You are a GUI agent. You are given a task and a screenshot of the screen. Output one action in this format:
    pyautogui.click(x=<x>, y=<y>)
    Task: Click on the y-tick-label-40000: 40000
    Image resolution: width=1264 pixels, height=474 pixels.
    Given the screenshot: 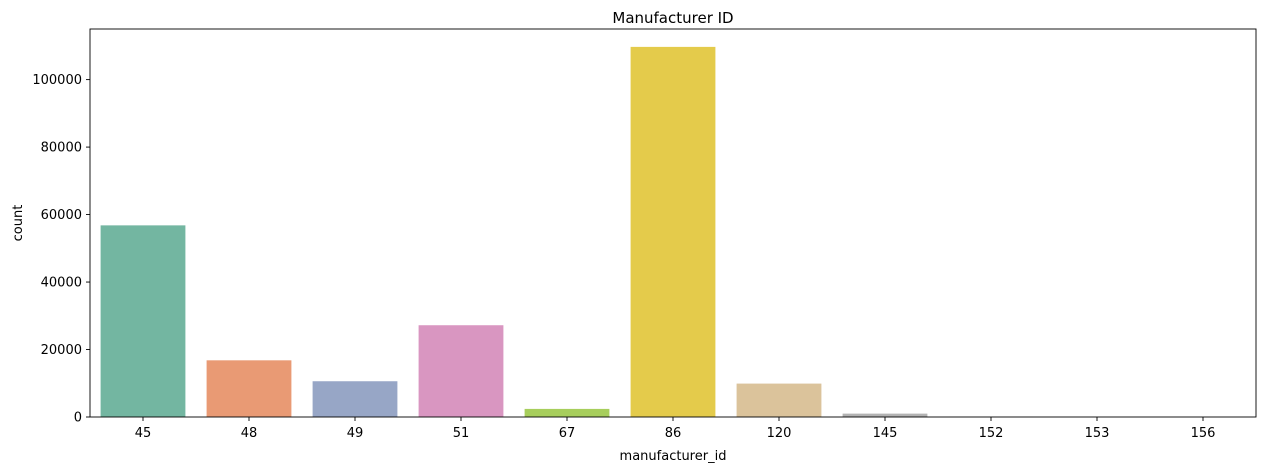 What is the action you would take?
    pyautogui.click(x=61, y=283)
    